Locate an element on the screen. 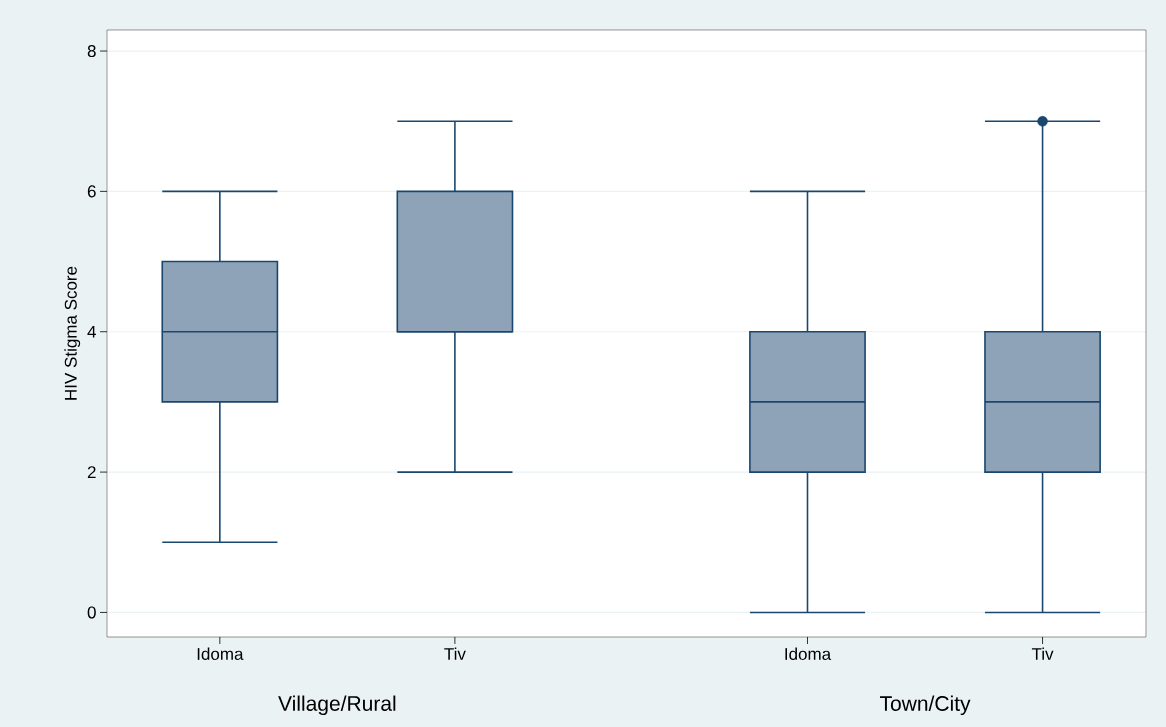 The height and width of the screenshot is (727, 1166). text: Town/City is located at coordinates (925, 705).